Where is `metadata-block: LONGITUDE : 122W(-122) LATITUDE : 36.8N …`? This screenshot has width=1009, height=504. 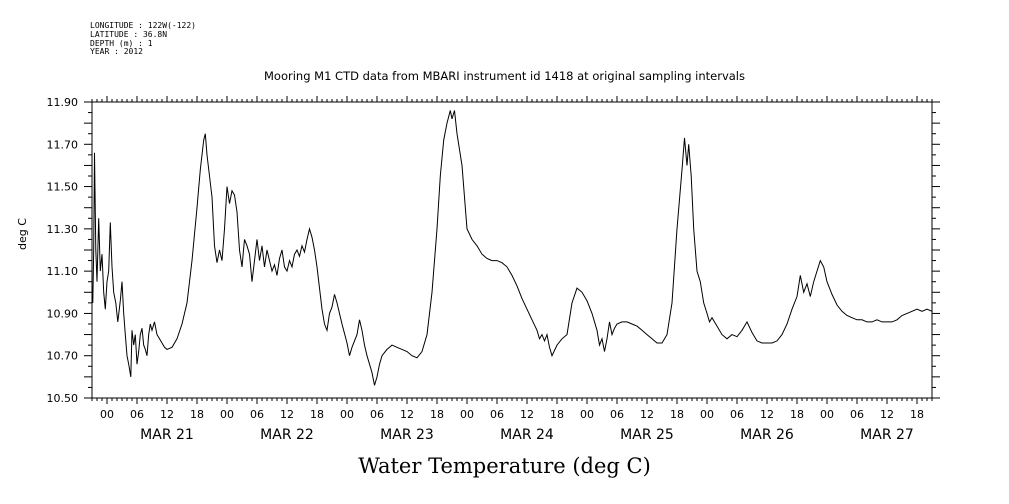 metadata-block: LONGITUDE : 122W(-122) LATITUDE : 36.8N … is located at coordinates (143, 39).